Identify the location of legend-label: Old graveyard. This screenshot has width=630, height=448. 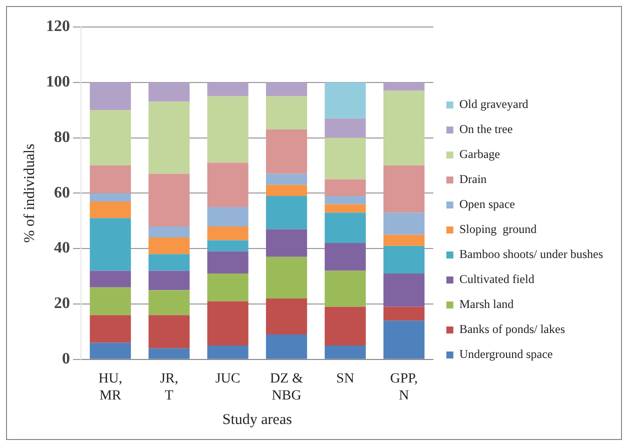
(493, 104).